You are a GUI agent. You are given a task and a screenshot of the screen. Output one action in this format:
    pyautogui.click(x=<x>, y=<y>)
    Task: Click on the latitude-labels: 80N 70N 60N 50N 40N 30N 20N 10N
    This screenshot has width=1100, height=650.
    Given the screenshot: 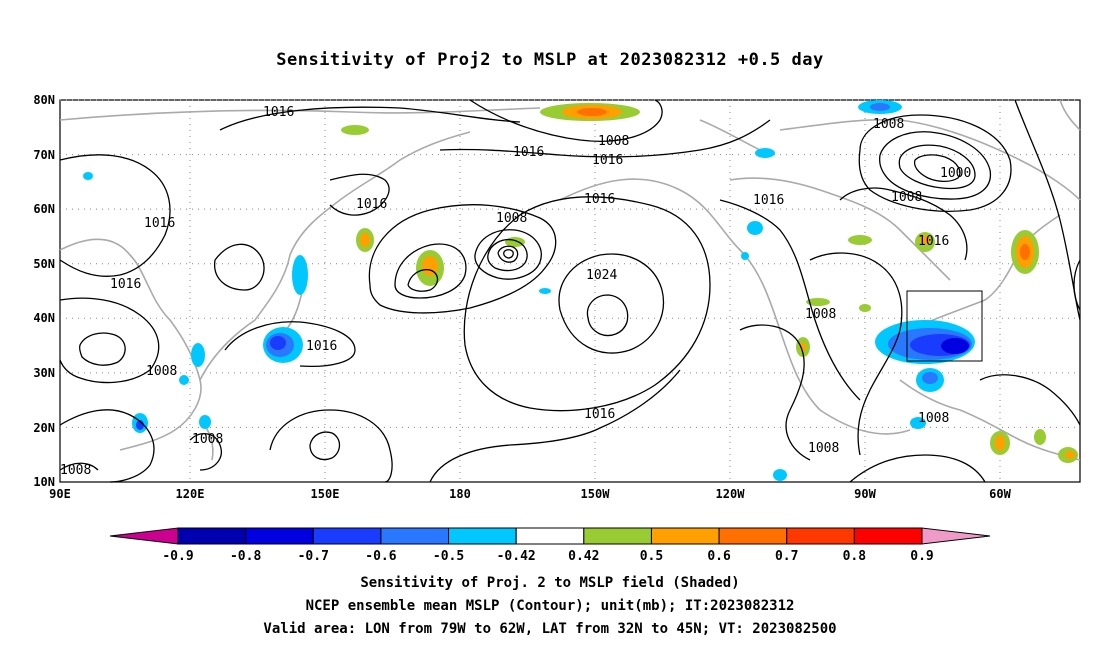 What is the action you would take?
    pyautogui.click(x=44, y=291)
    